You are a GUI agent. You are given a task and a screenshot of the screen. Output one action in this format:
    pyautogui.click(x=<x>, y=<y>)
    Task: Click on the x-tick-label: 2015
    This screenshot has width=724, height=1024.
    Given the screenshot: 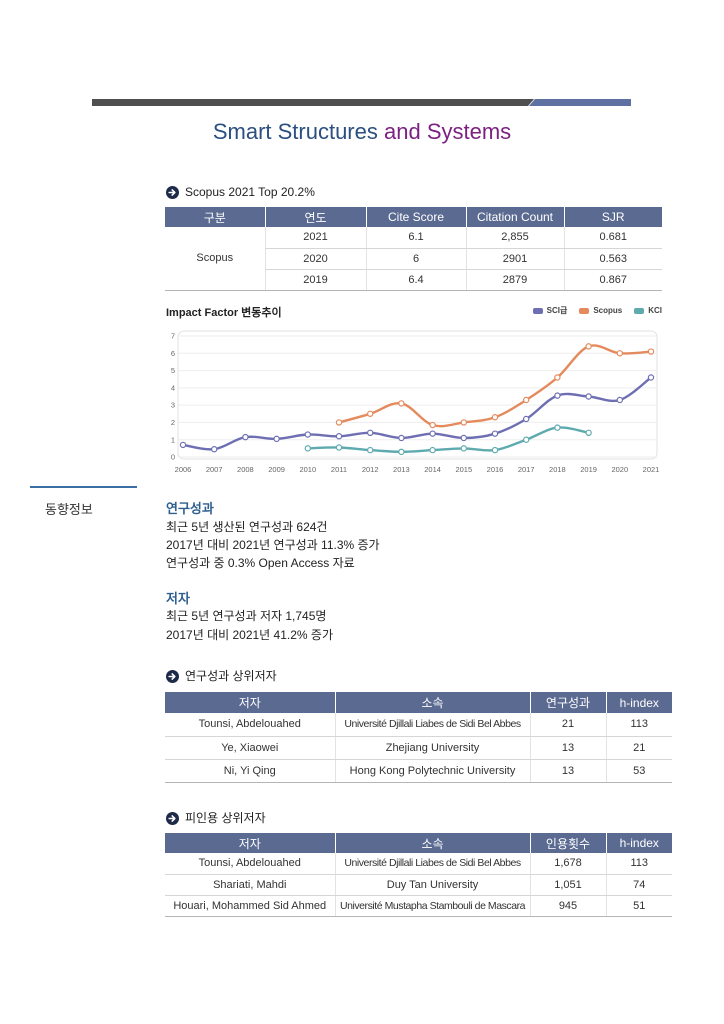 What is the action you would take?
    pyautogui.click(x=463, y=469)
    